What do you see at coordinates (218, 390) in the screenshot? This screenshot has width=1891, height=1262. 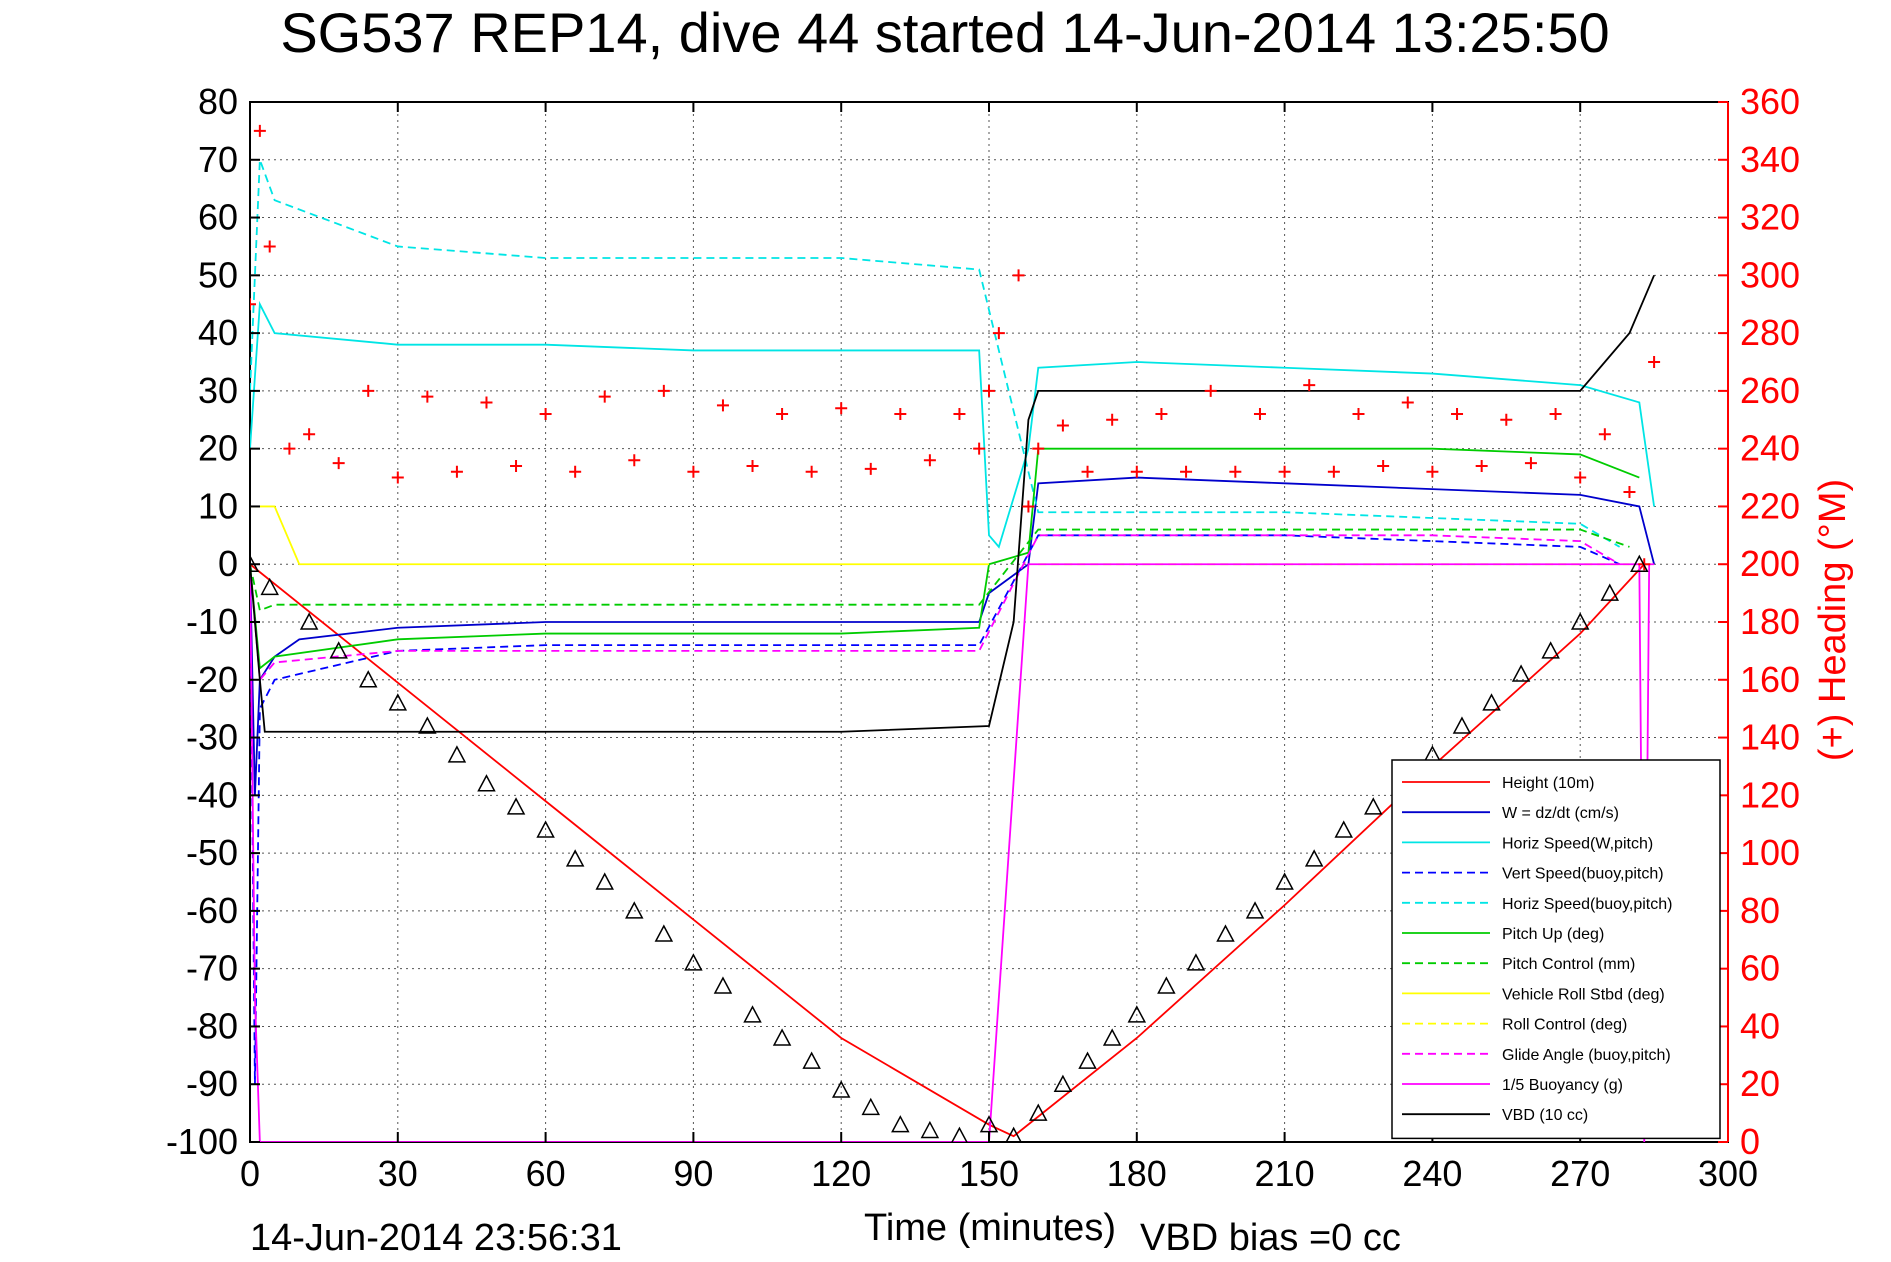 I see `y-tick-label: 30` at bounding box center [218, 390].